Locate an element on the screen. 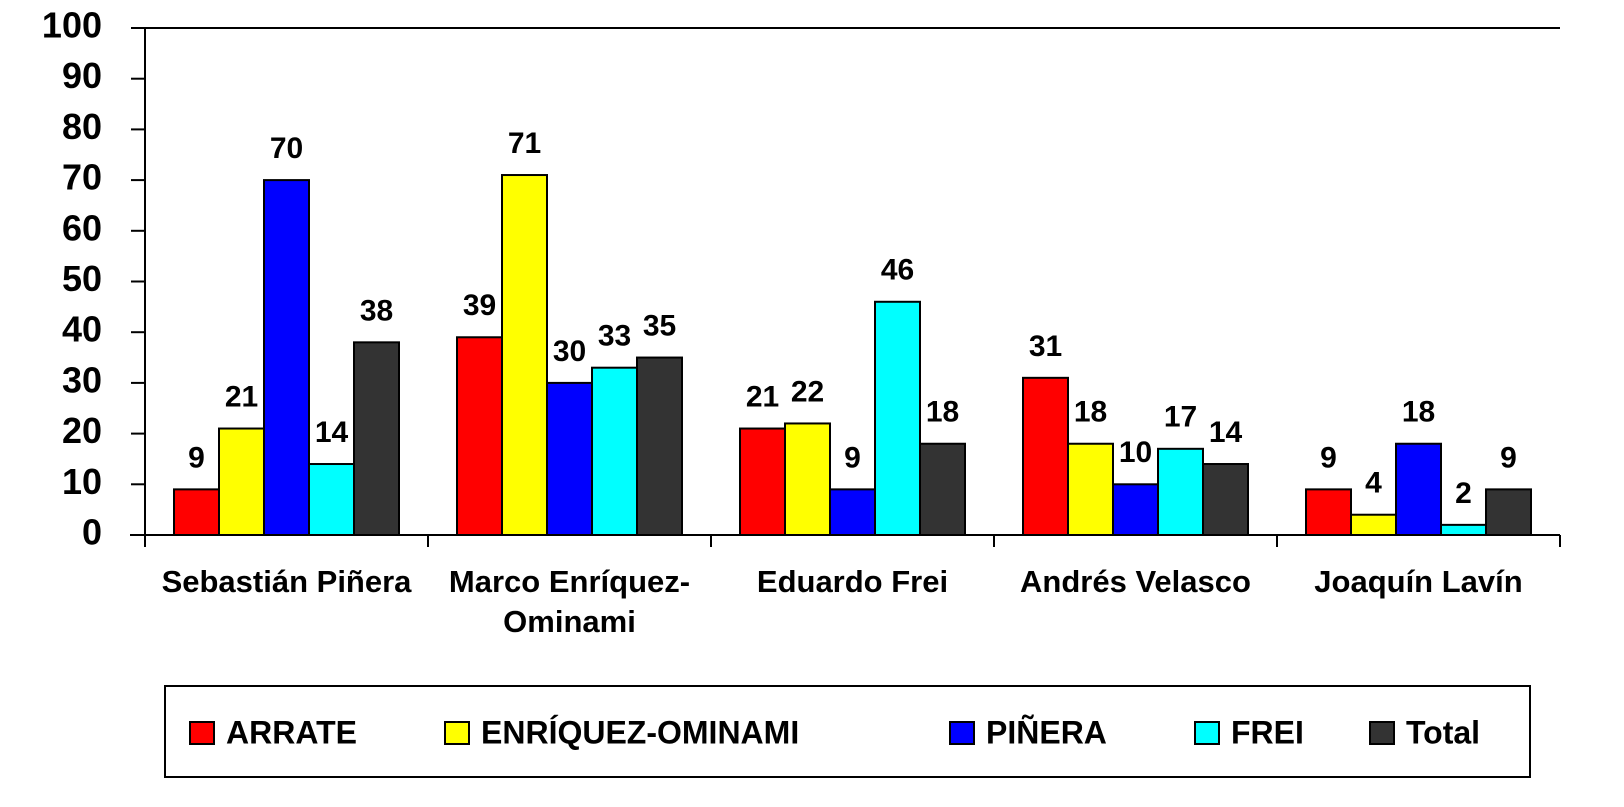  x-tick-label: Marco Enríquez-Ominami is located at coordinates (569, 601).